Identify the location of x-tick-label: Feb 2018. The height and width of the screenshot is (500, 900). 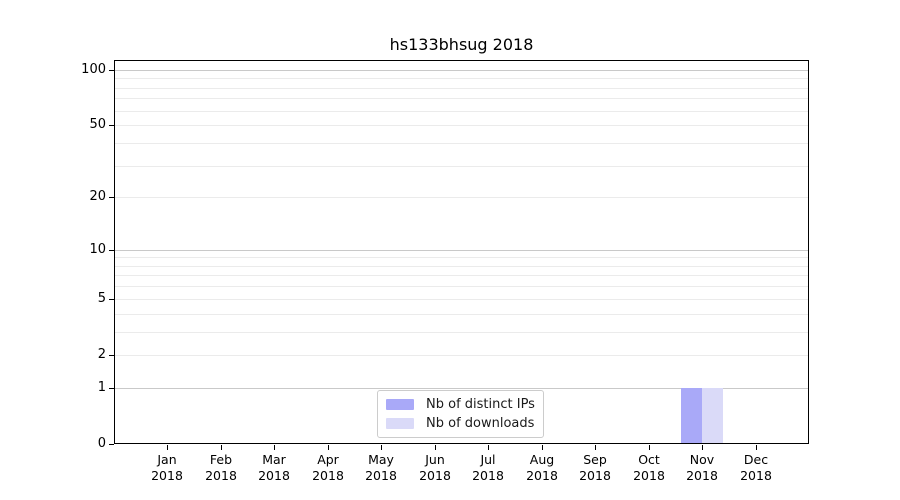
(221, 468).